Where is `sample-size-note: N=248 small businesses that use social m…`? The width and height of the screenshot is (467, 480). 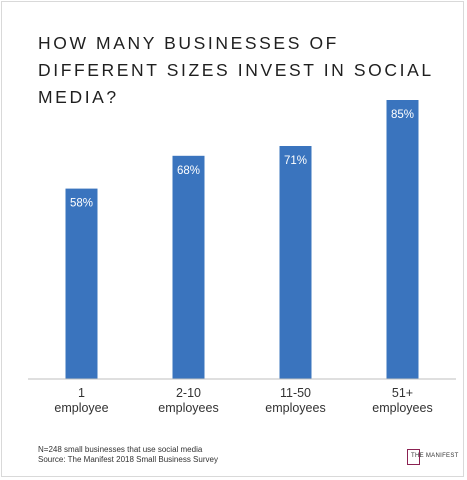 sample-size-note: N=248 small businesses that use social m… is located at coordinates (120, 449).